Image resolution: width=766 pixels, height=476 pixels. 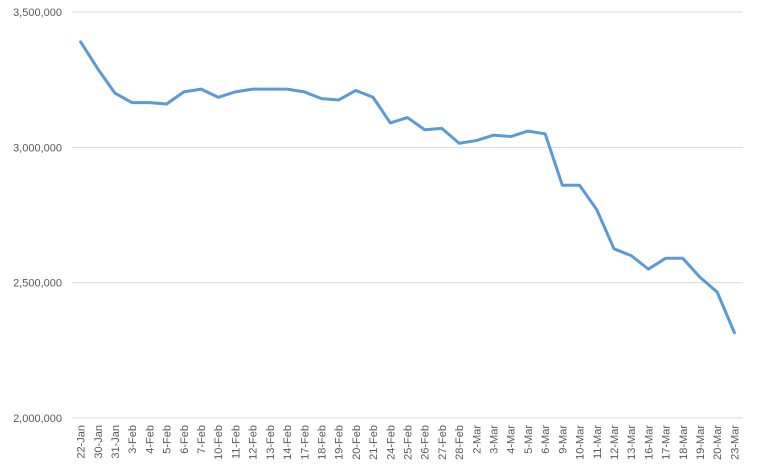 What do you see at coordinates (99, 442) in the screenshot?
I see `x-axis-tick-label: 30-Jan` at bounding box center [99, 442].